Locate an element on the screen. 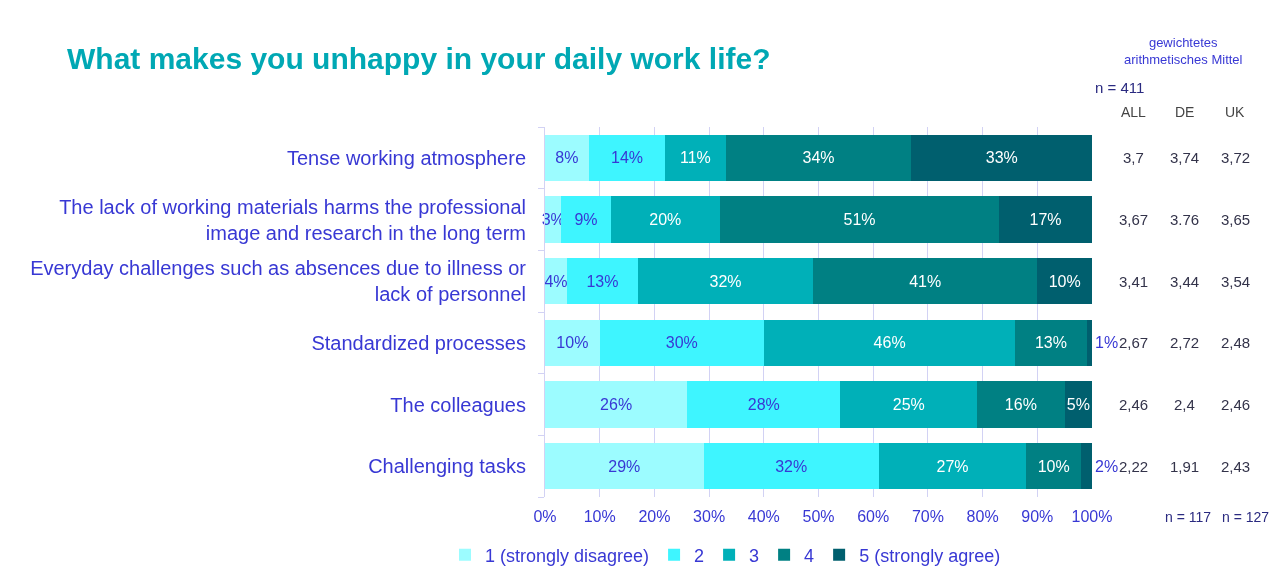 This screenshot has height=582, width=1277. x-tick-label: 30% is located at coordinates (709, 516).